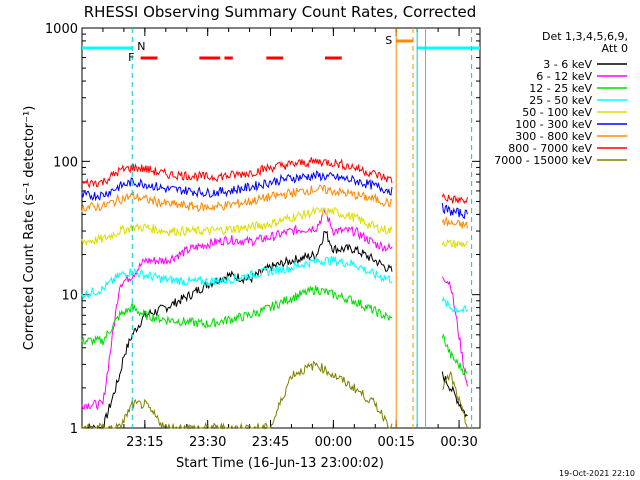 The width and height of the screenshot is (640, 480). I want to click on y-tick-label: 100, so click(65, 162).